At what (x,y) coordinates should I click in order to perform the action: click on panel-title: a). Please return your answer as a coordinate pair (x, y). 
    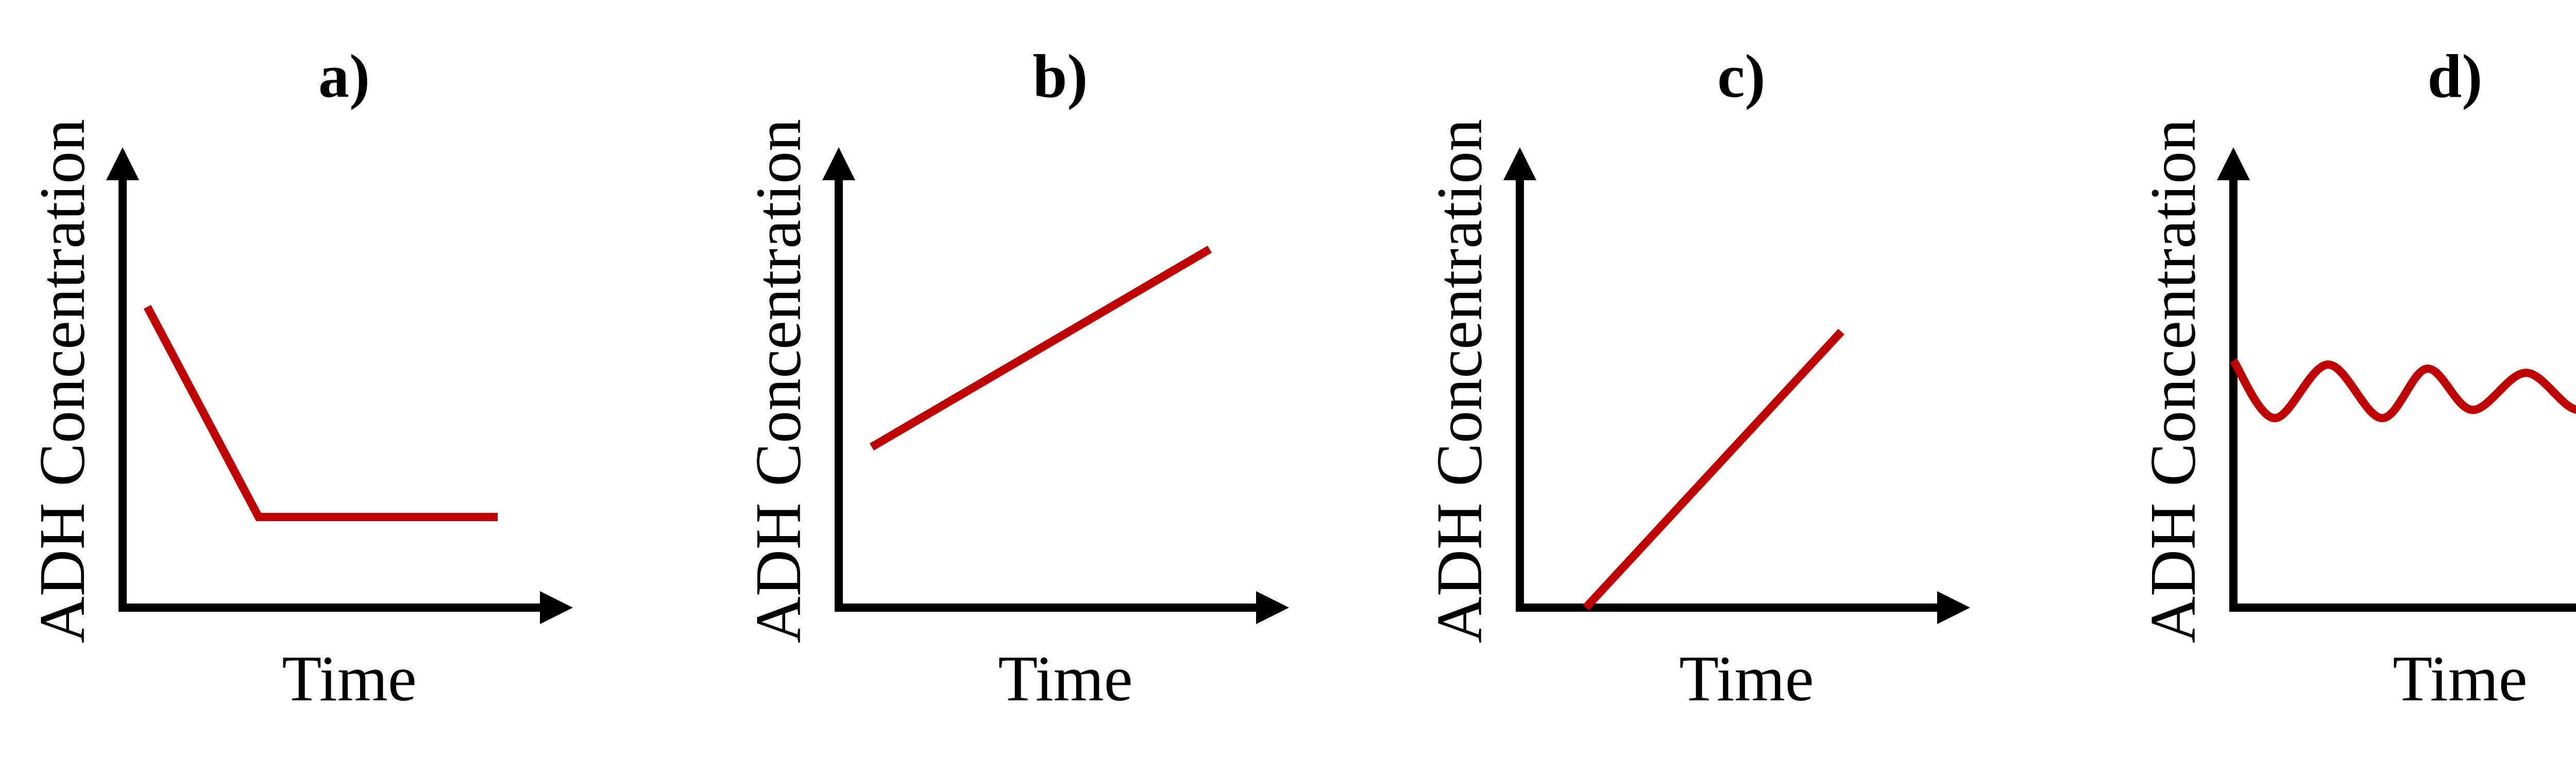
    Looking at the image, I should click on (344, 76).